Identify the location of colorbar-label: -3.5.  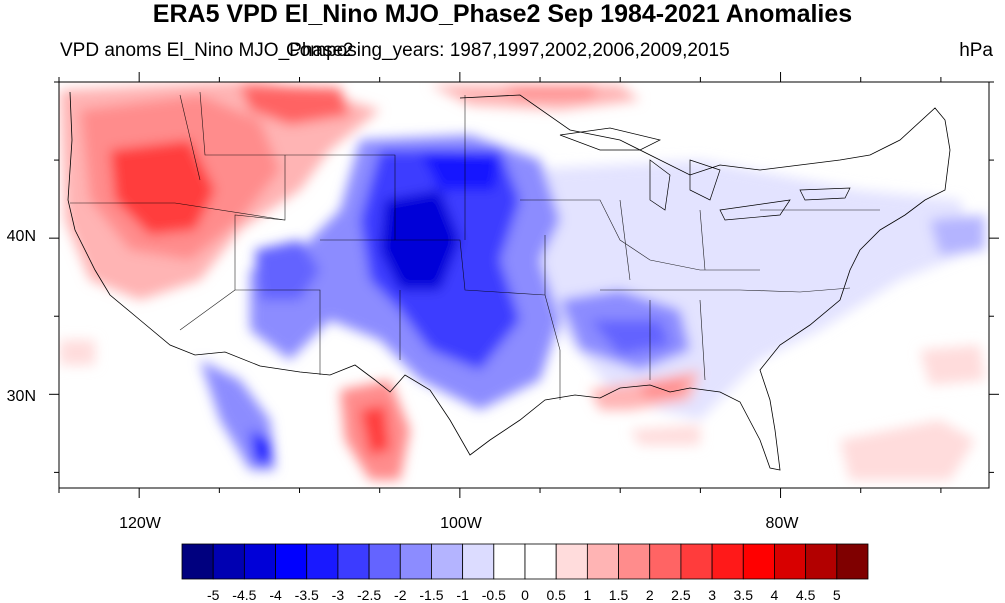
(307, 595).